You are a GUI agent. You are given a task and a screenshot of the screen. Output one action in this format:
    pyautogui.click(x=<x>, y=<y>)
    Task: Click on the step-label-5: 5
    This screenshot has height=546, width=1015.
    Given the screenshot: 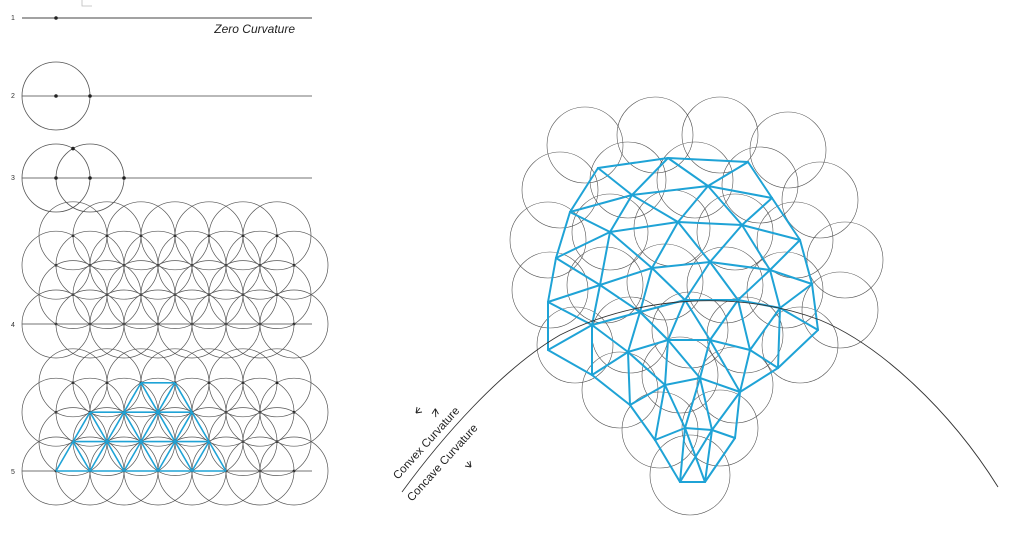 What is the action you would take?
    pyautogui.click(x=13, y=472)
    